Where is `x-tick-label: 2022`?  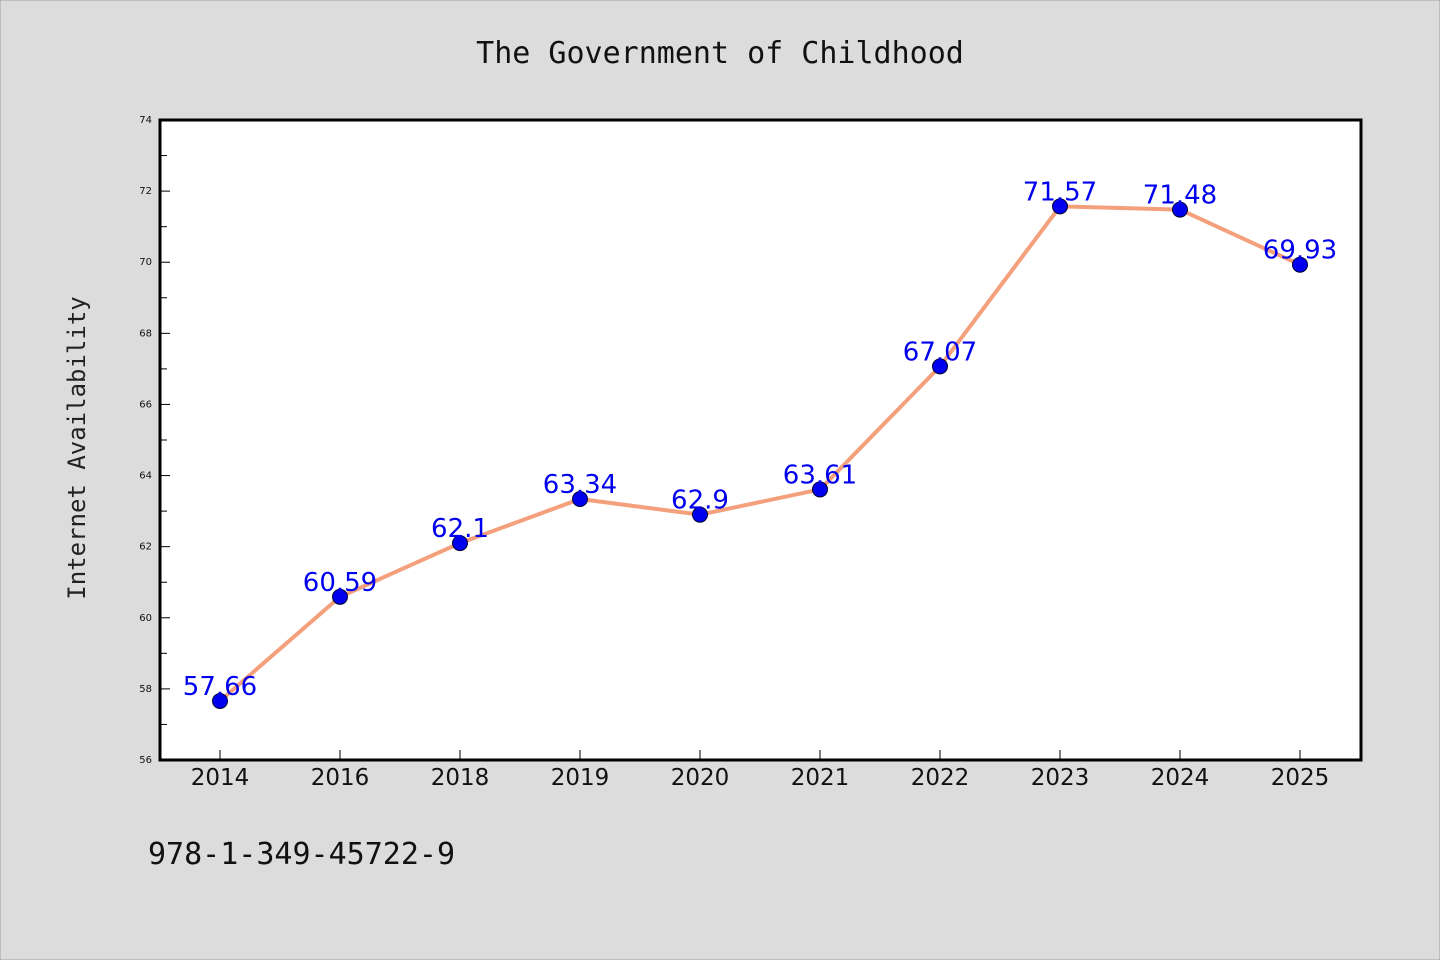 x-tick-label: 2022 is located at coordinates (940, 778).